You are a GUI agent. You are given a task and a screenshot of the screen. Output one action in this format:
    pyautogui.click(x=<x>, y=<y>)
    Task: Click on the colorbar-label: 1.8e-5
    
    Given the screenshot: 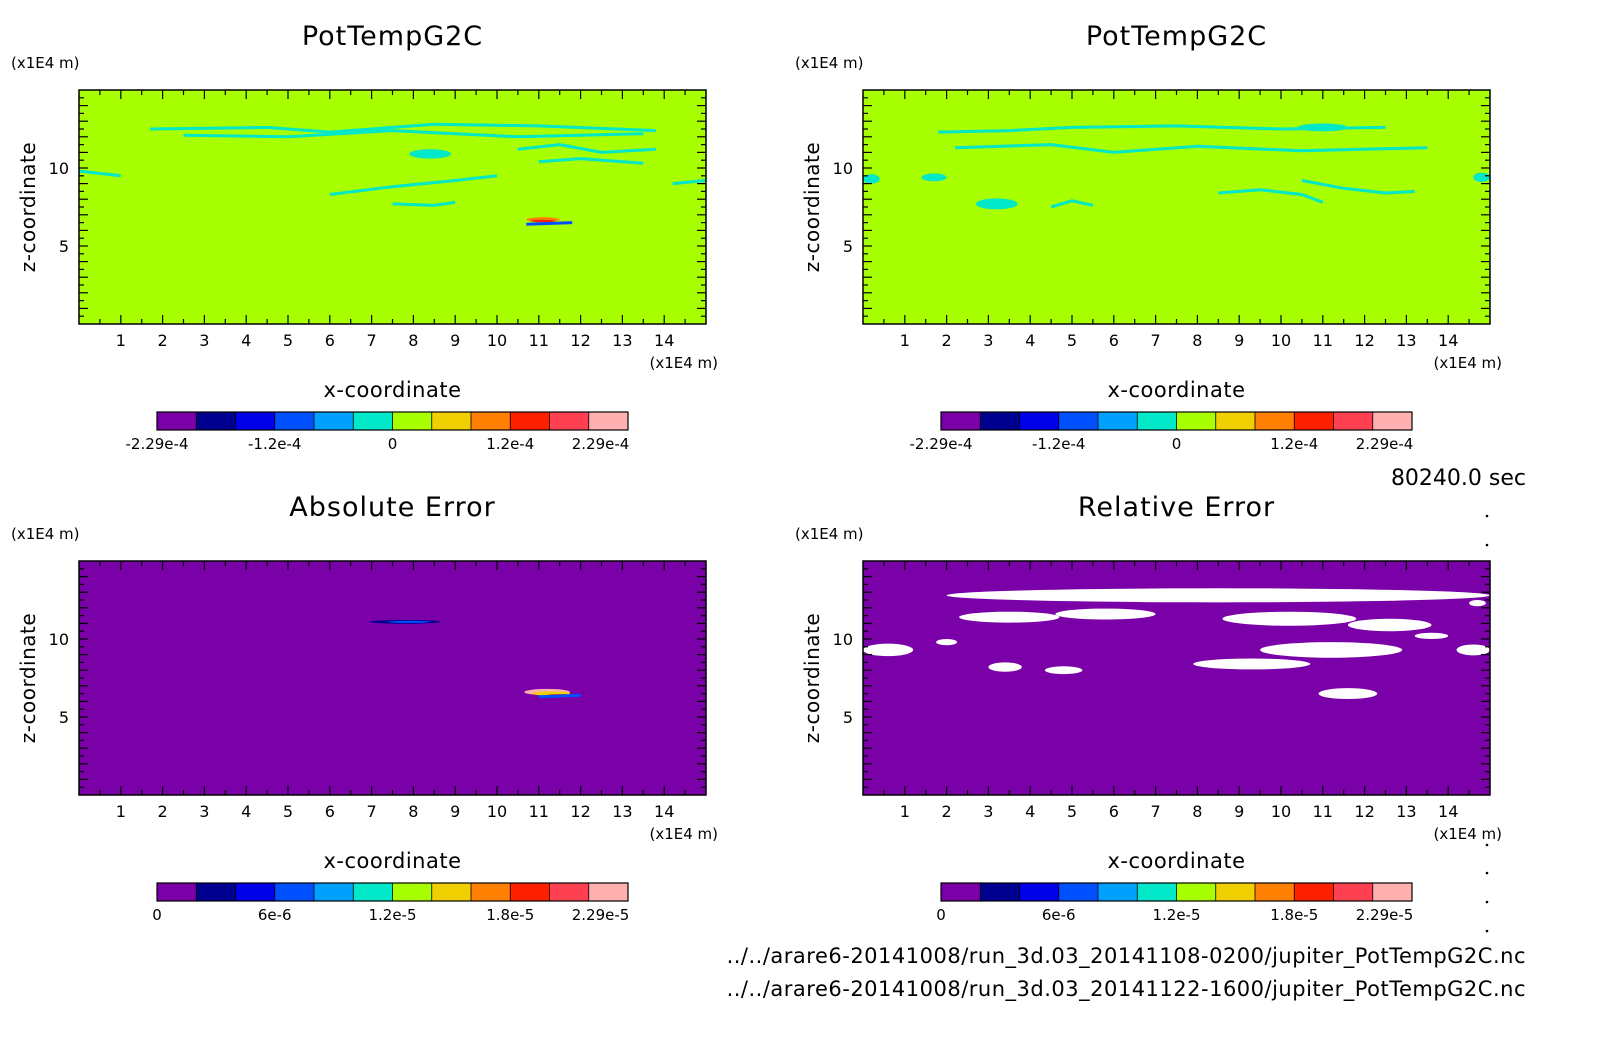 What is the action you would take?
    pyautogui.click(x=510, y=915)
    